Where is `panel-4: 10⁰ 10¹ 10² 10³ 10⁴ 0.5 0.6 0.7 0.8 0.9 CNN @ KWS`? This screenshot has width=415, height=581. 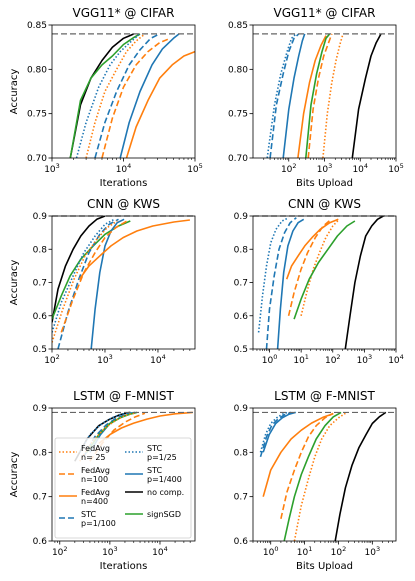
panel-4: 10⁰ 10¹ 10² 10³ 10⁴ 0.5 0.6 0.7 0.8 0.9 CNN @ KWS is located at coordinates (319, 281).